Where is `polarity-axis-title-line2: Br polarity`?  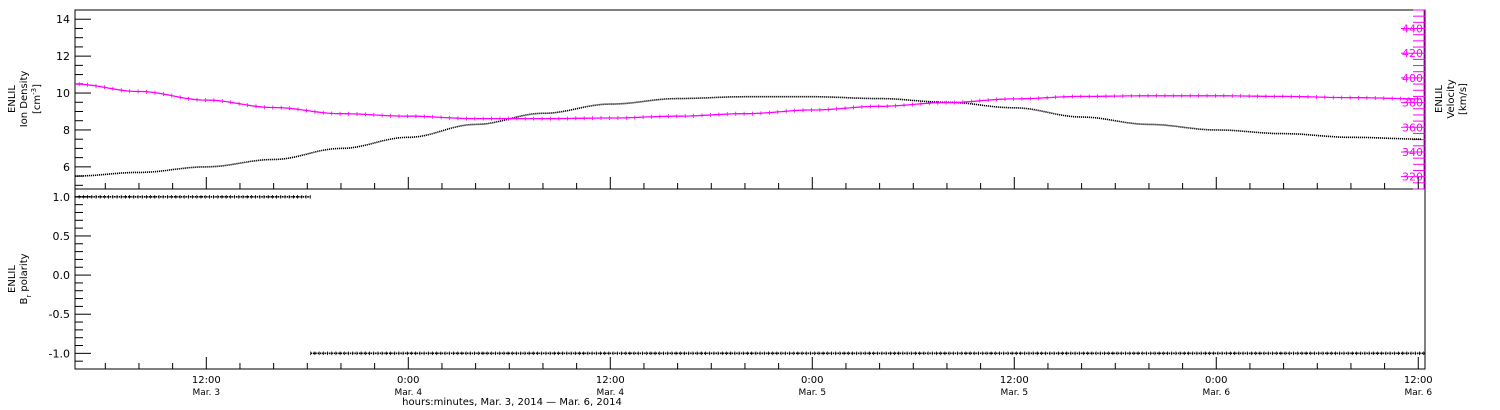 polarity-axis-title-line2: Br polarity is located at coordinates (26, 278).